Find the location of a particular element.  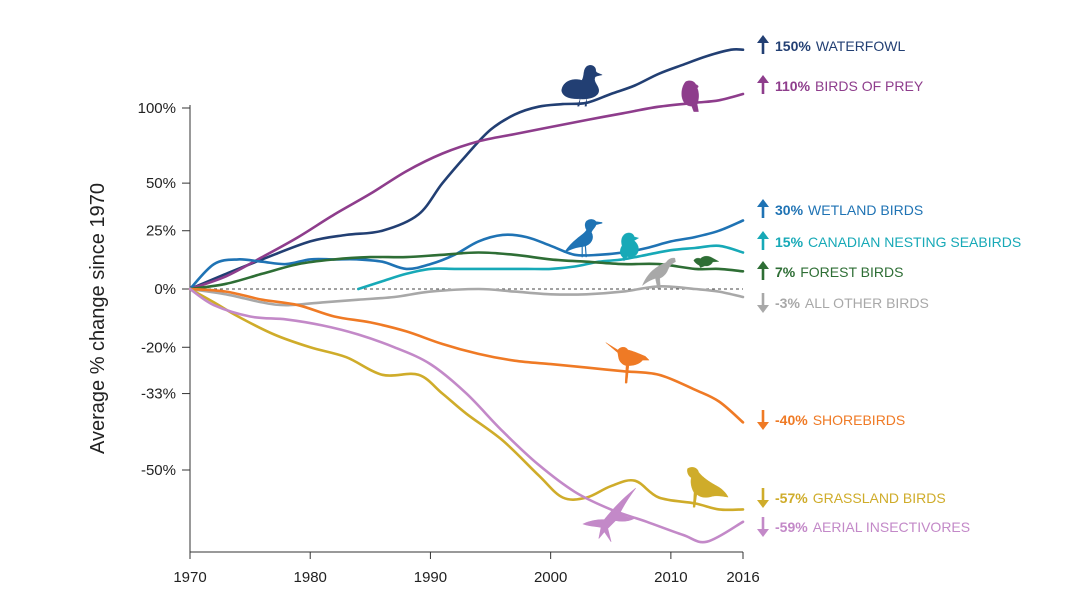

y-tick-label: -20% is located at coordinates (158, 347).